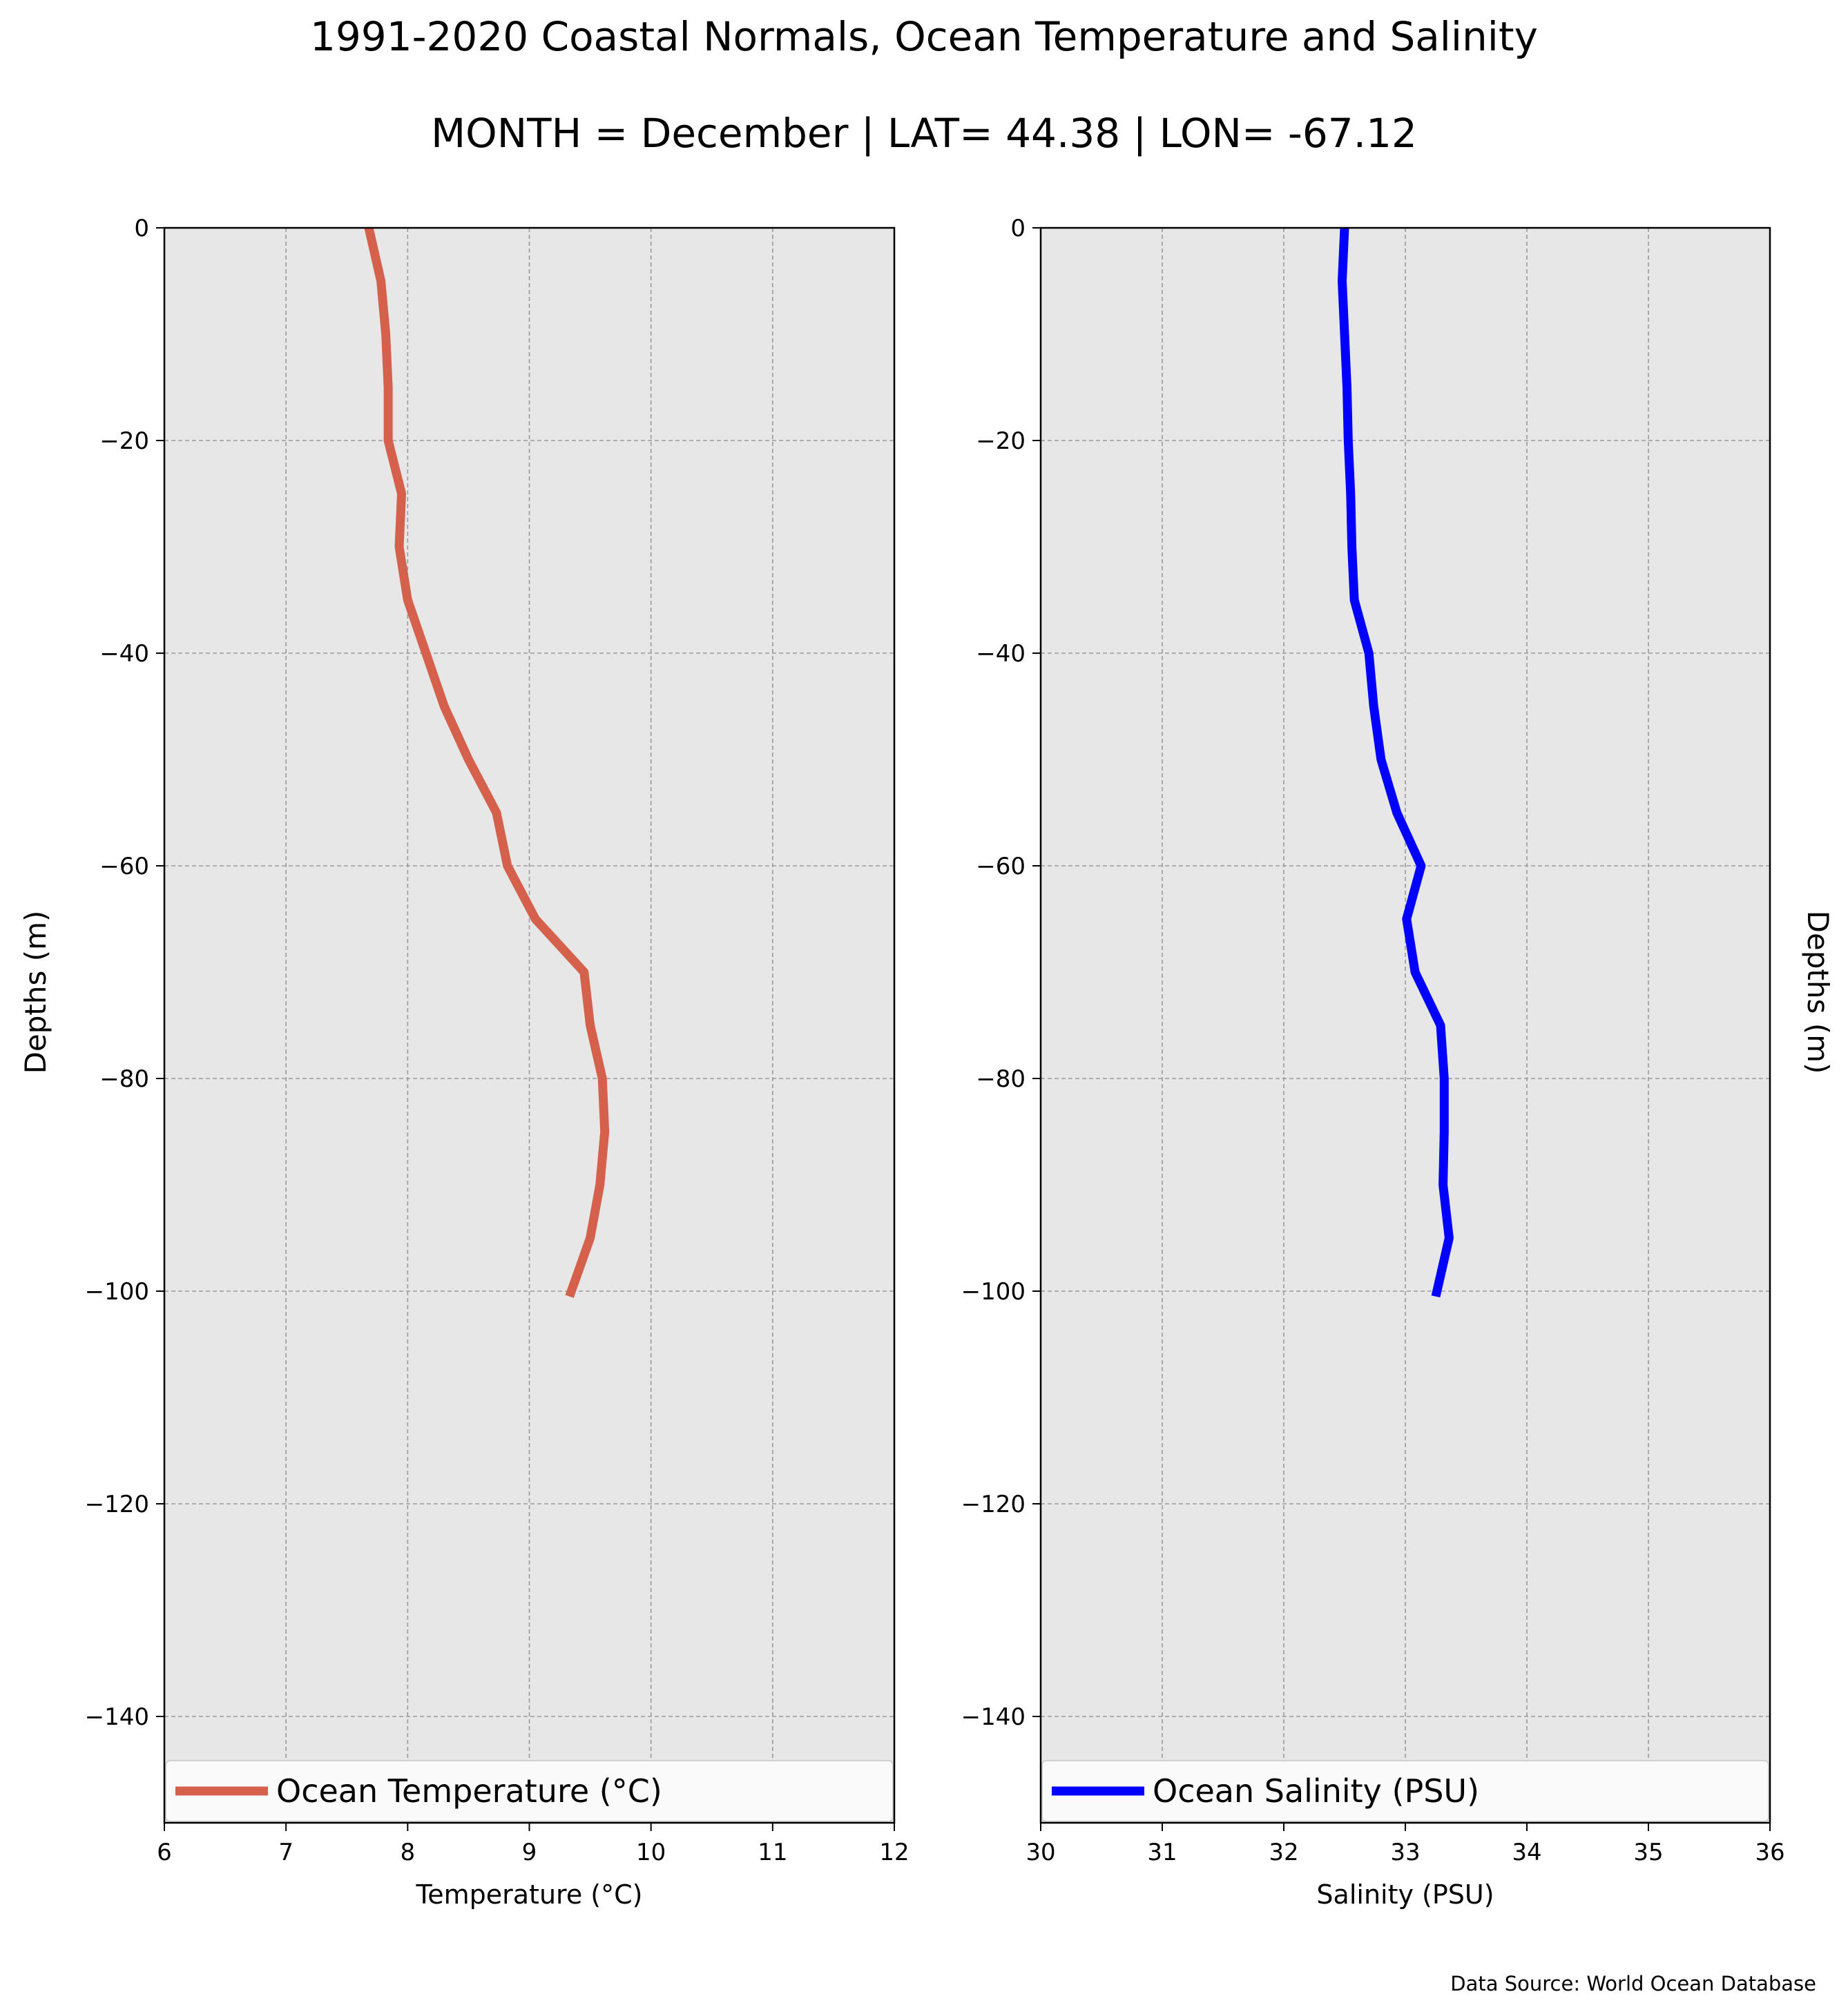 This screenshot has width=1848, height=2003. What do you see at coordinates (993, 1717) in the screenshot?
I see `salinity-y-tick-label: −140` at bounding box center [993, 1717].